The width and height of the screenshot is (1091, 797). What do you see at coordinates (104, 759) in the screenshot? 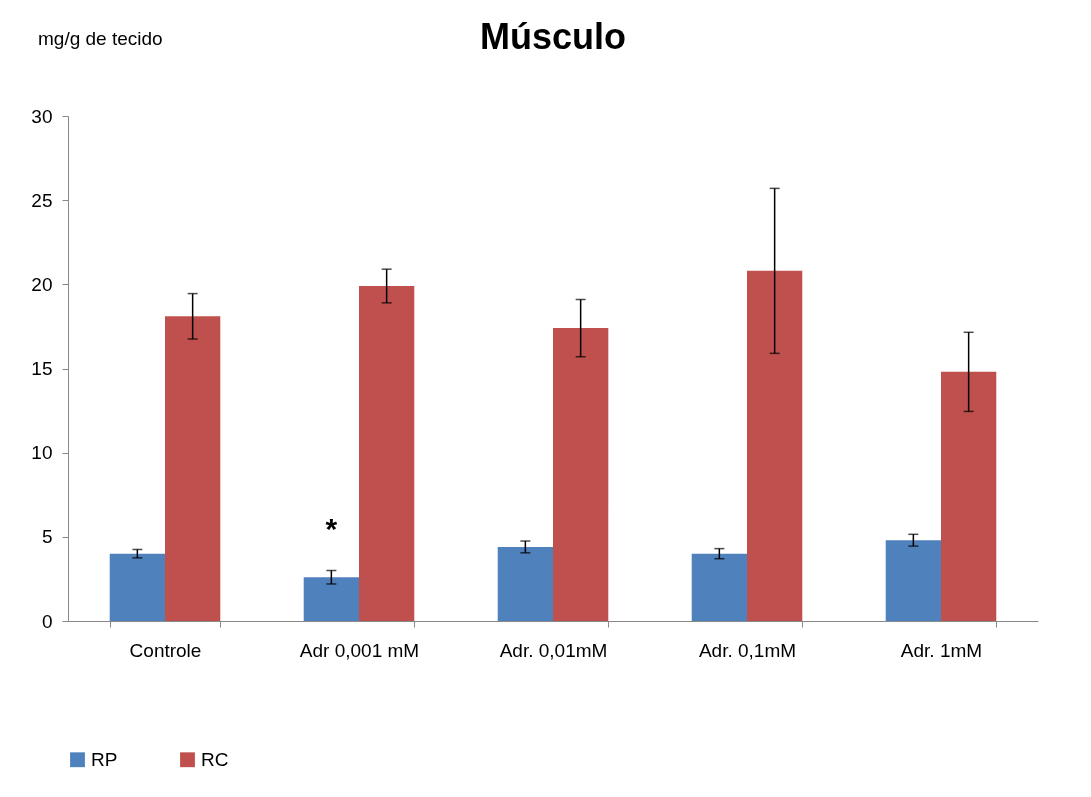
I see `legend-label: RP` at bounding box center [104, 759].